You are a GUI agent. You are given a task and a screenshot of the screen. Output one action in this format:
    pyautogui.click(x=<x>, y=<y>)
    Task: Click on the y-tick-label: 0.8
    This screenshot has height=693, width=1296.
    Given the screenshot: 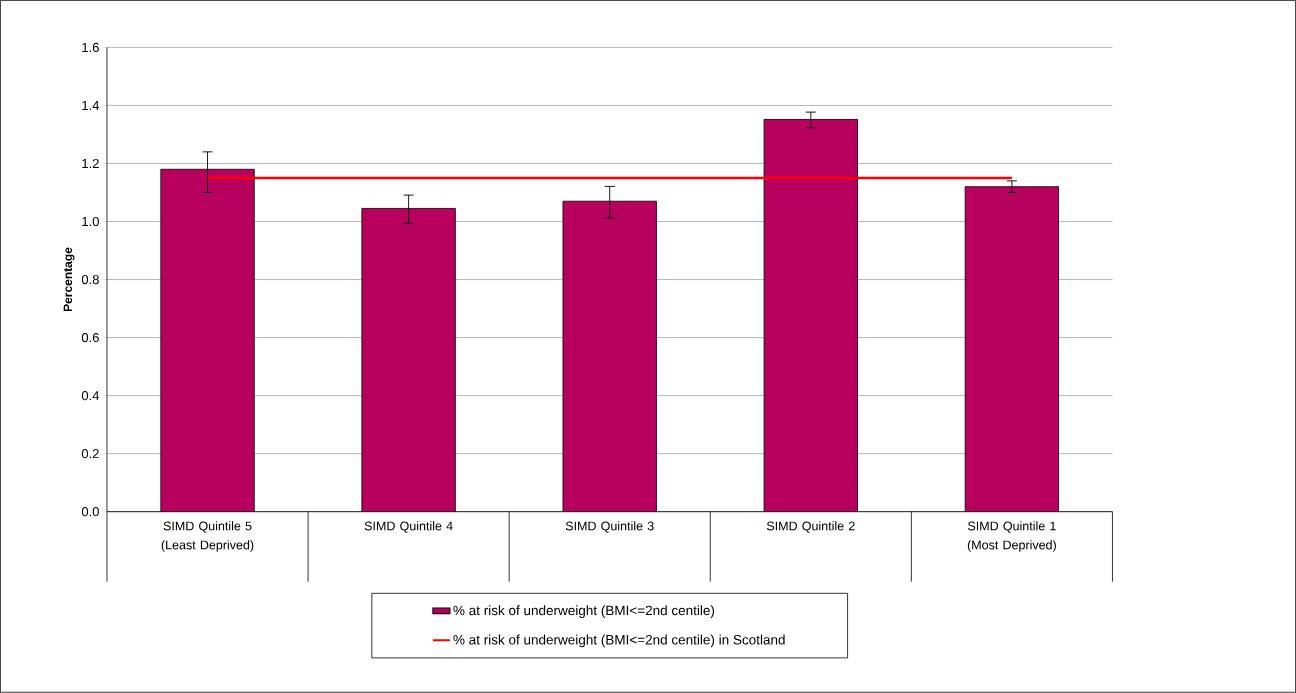 What is the action you would take?
    pyautogui.click(x=90, y=280)
    